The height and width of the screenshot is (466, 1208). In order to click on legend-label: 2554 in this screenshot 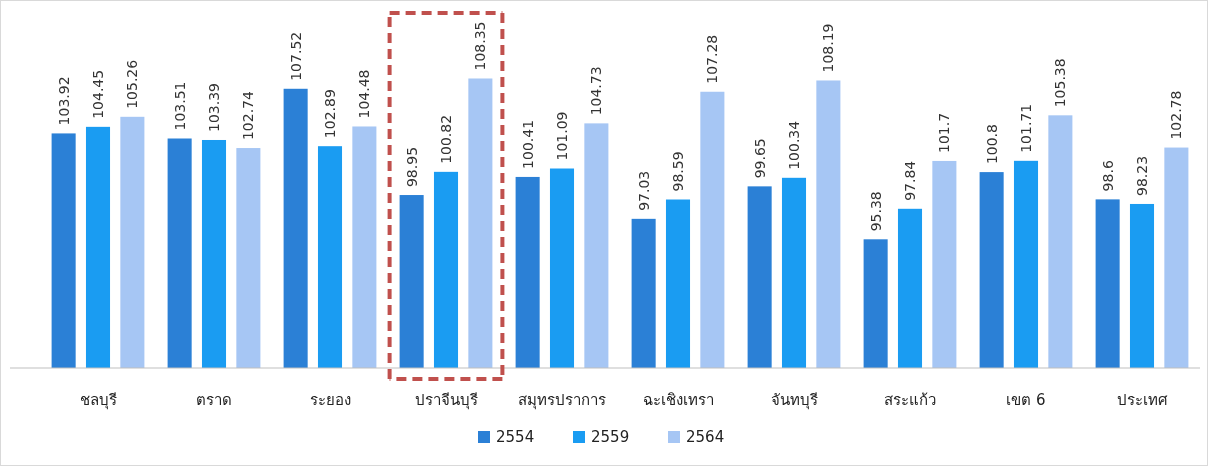, I will do `click(515, 437)`.